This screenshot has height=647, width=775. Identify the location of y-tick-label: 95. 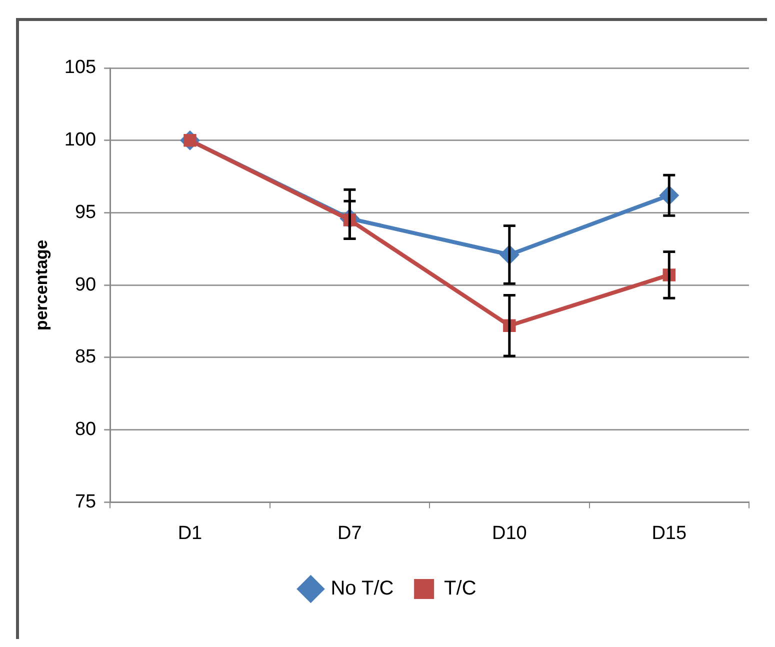
(85, 212).